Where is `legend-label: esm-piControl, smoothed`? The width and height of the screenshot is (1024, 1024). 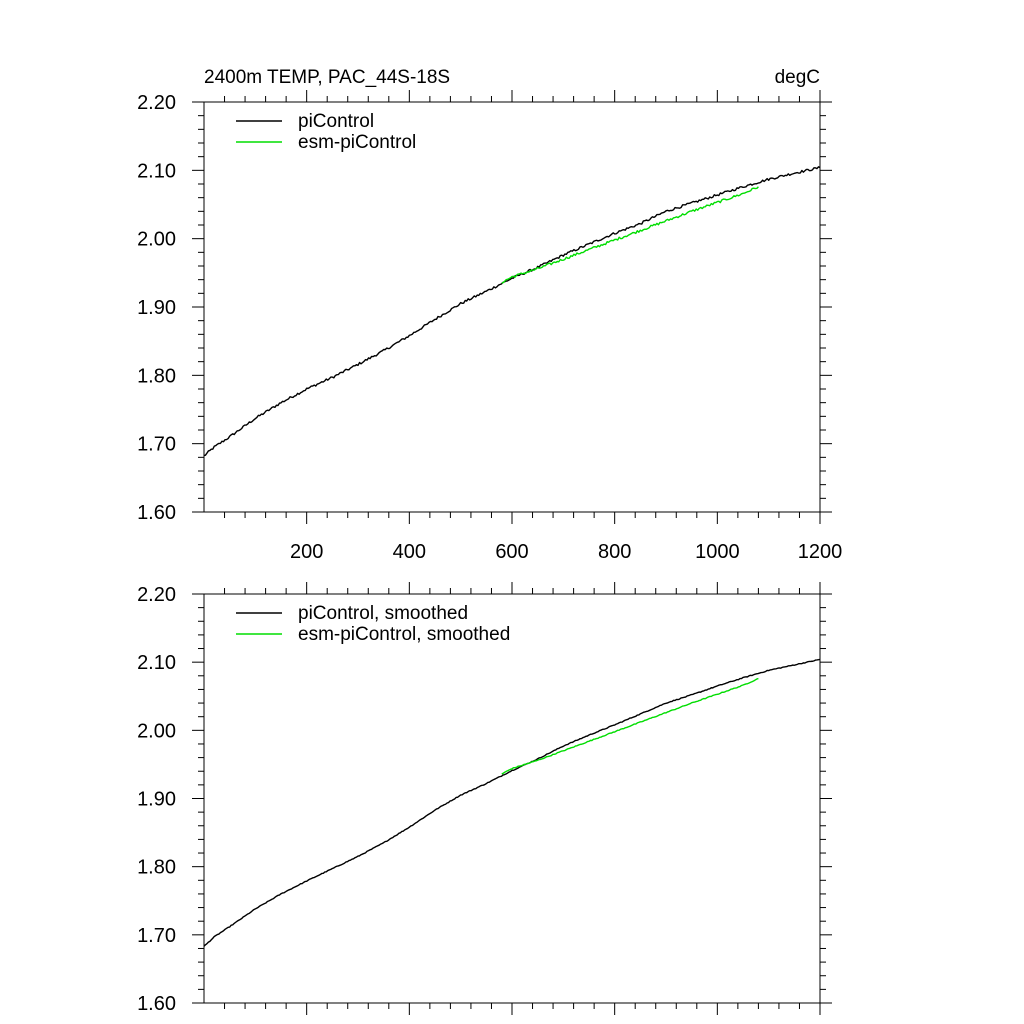 legend-label: esm-piControl, smoothed is located at coordinates (404, 634).